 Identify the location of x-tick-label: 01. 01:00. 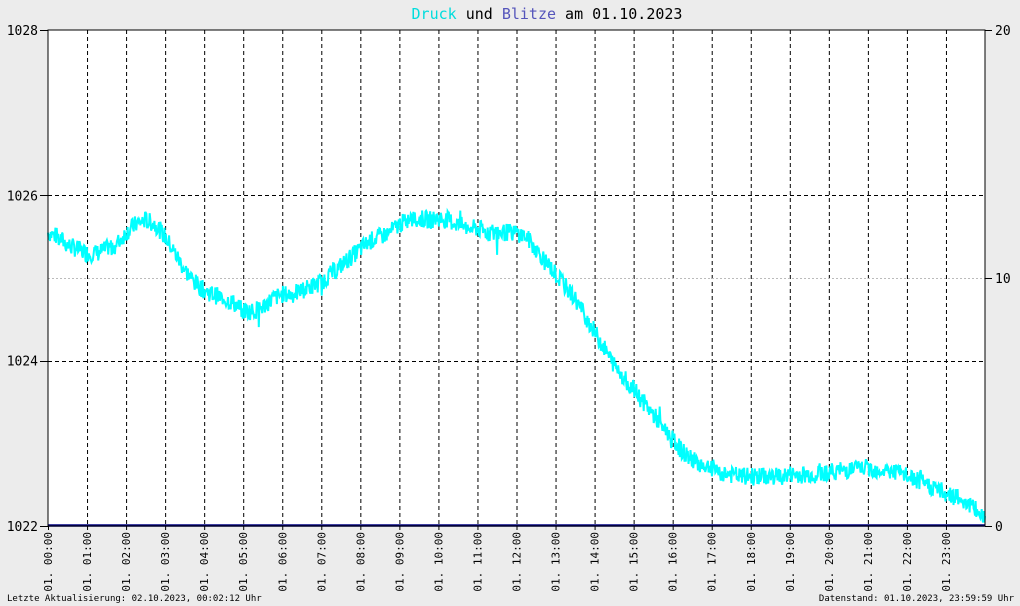
(87, 562).